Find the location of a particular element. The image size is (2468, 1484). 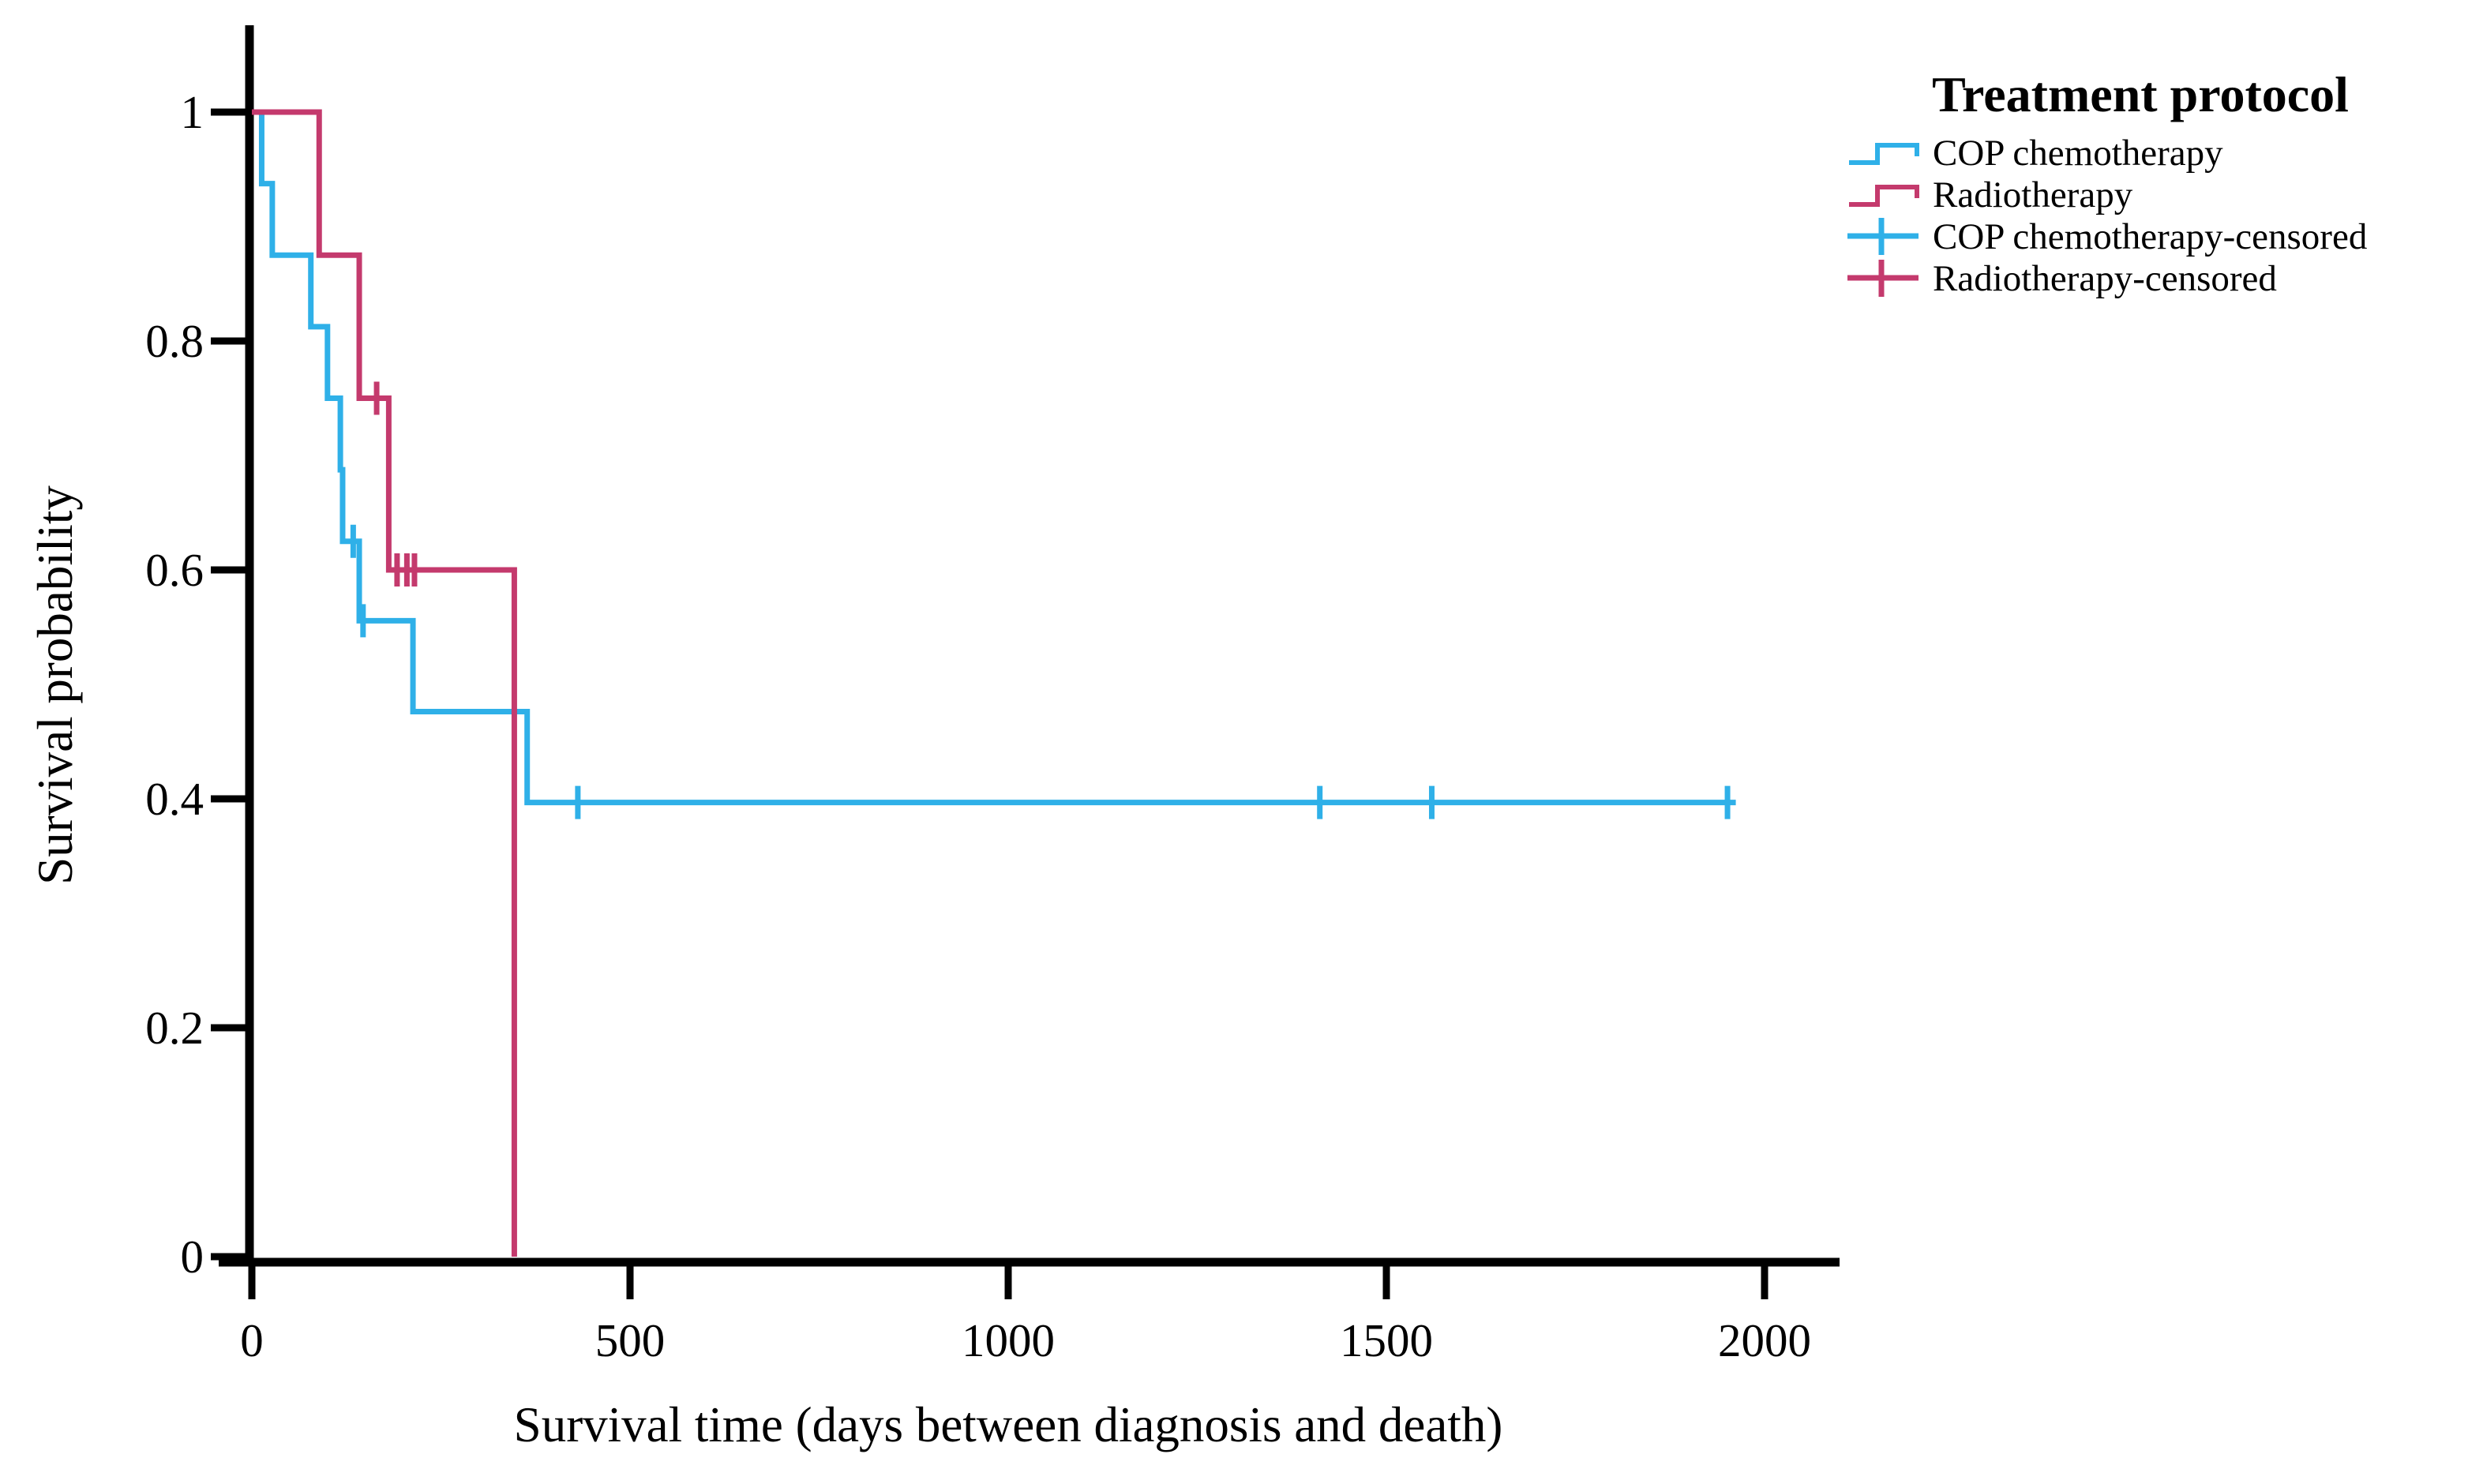

legend-item-label: Radiotherapy-censored is located at coordinates (2105, 278).